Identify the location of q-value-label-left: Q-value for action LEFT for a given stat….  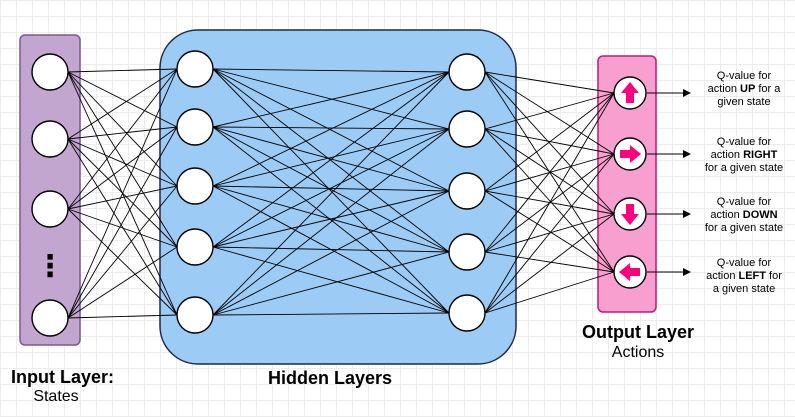
(742, 276).